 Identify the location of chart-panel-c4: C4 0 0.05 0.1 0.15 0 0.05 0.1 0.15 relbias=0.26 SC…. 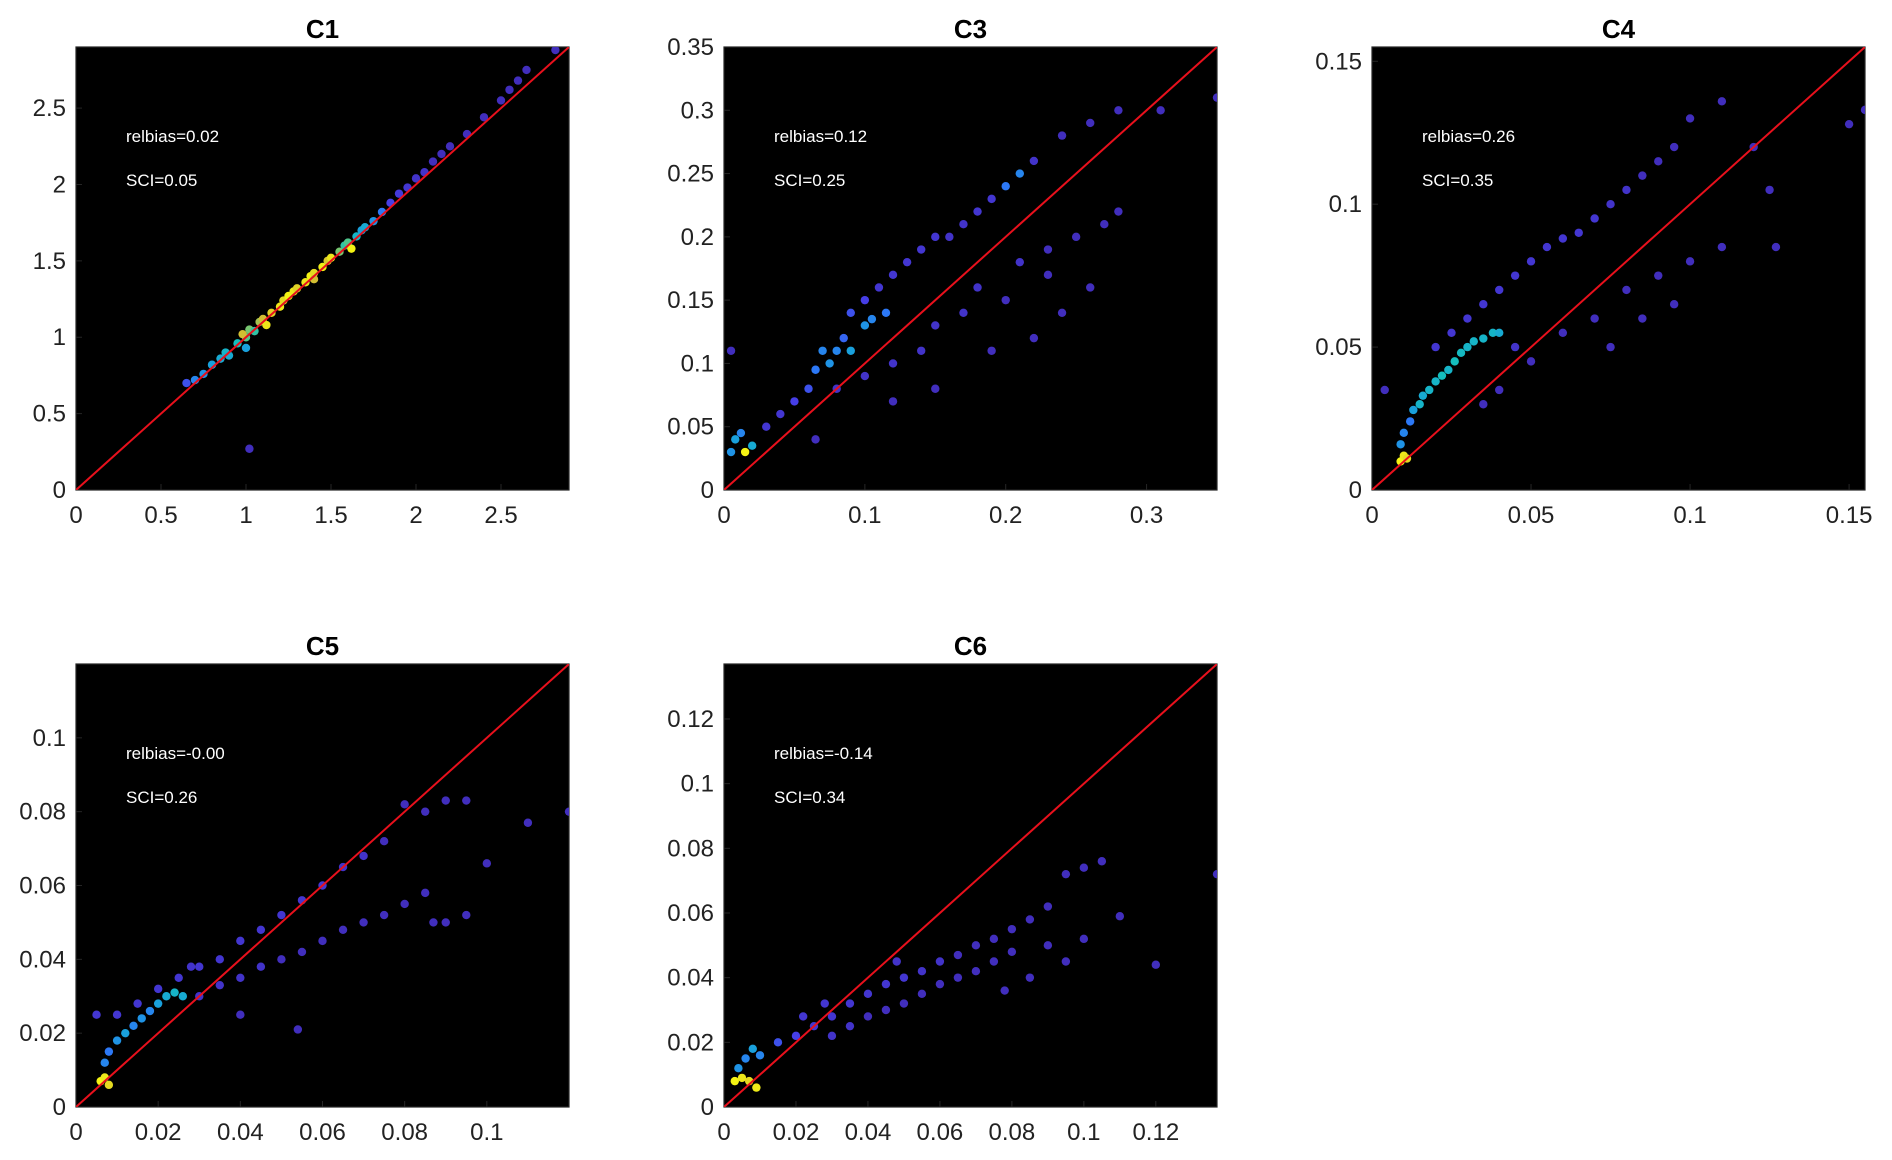
(1593, 271).